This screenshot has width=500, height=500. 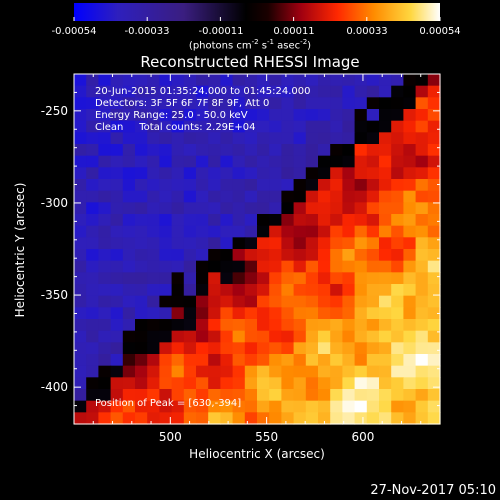 I want to click on colorbar-tick-label: -0.00033, so click(x=147, y=31).